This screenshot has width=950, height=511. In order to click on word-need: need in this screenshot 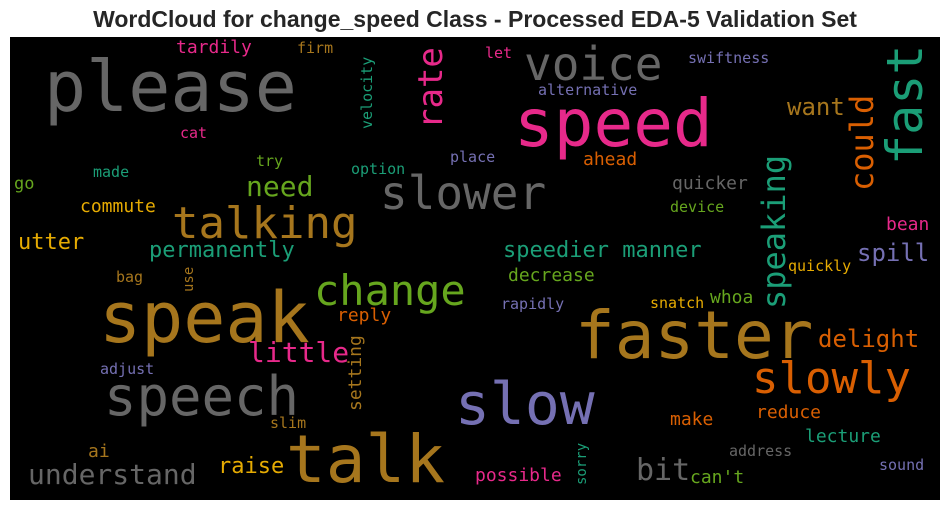, I will do `click(280, 186)`.